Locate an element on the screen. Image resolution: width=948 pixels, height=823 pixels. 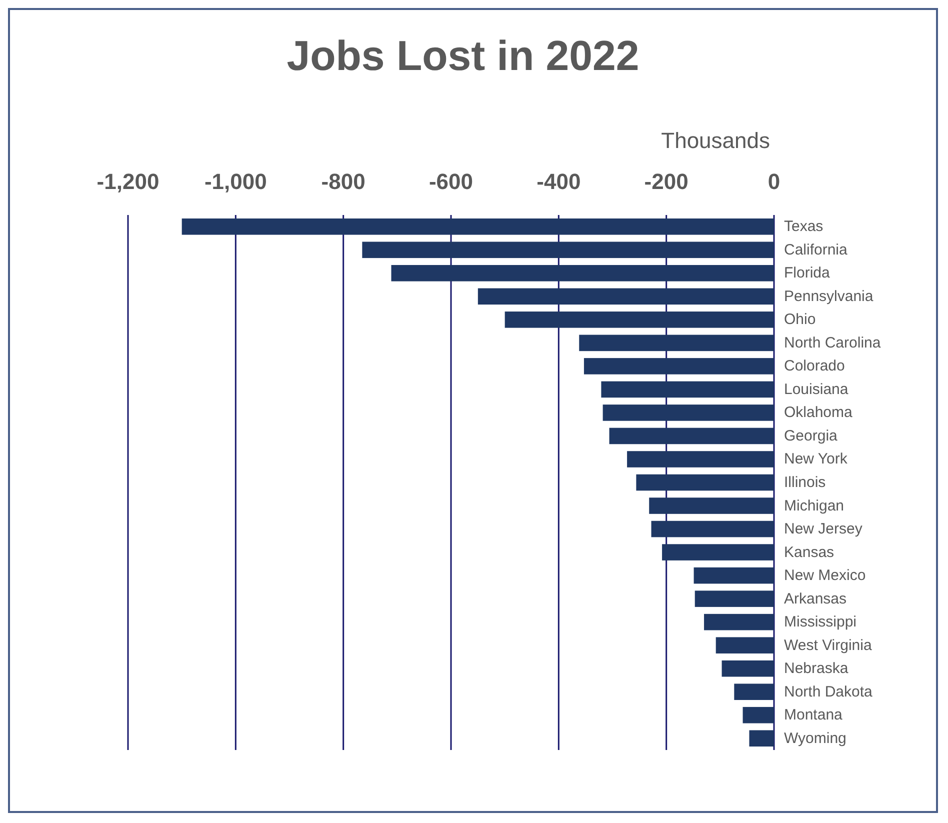
y-tick-label: Ohio is located at coordinates (800, 319).